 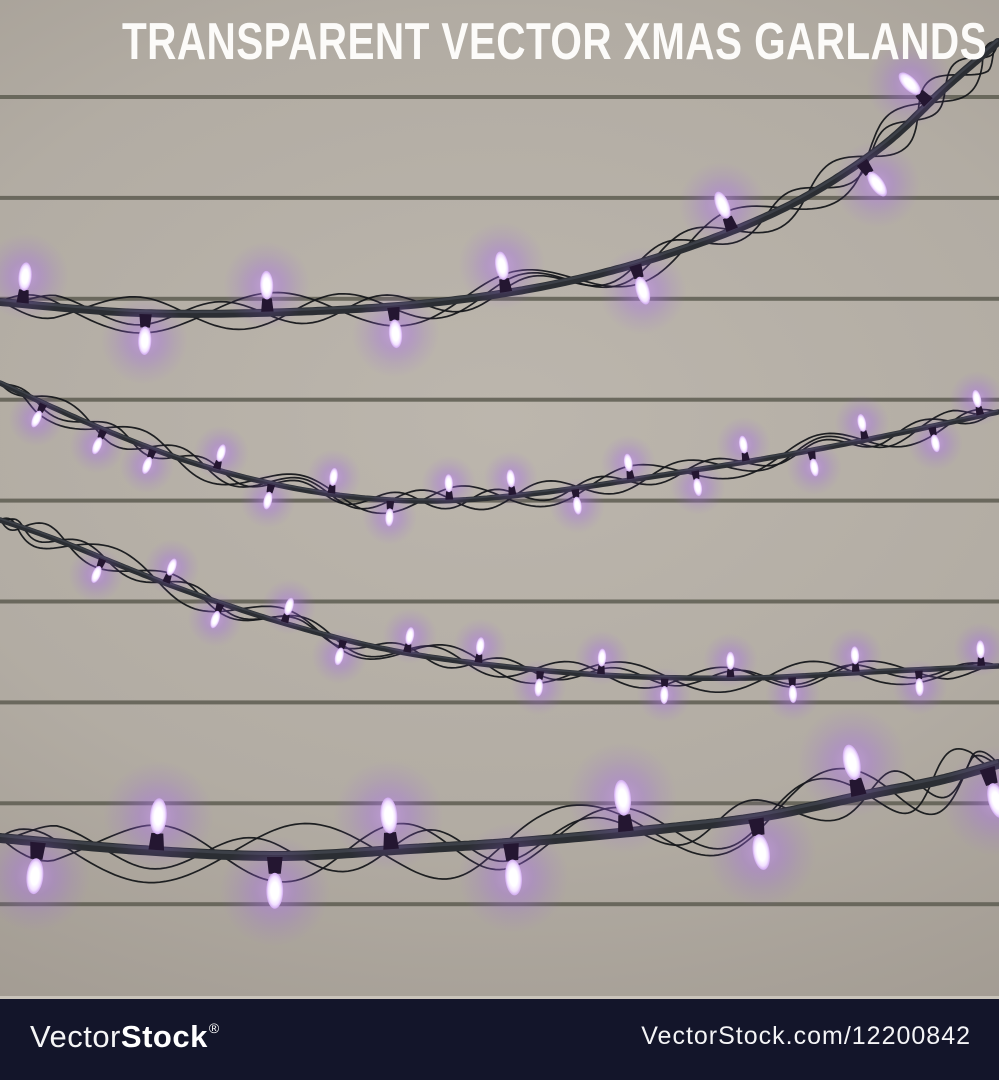 What do you see at coordinates (214, 1027) in the screenshot?
I see `registered-trademark-icon: ®` at bounding box center [214, 1027].